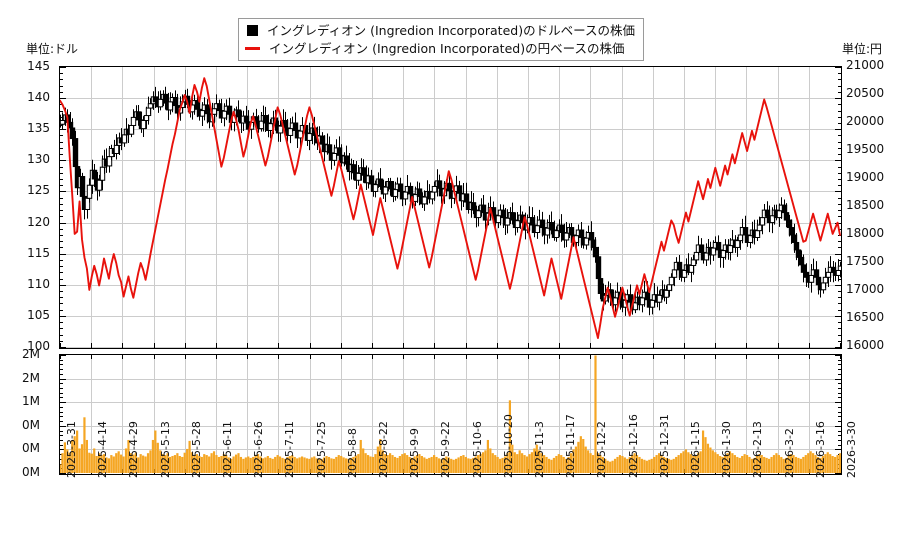 The image size is (900, 550). Describe the element at coordinates (52, 49) in the screenshot. I see `left-axis-unit-label: 単位:ドル` at that location.